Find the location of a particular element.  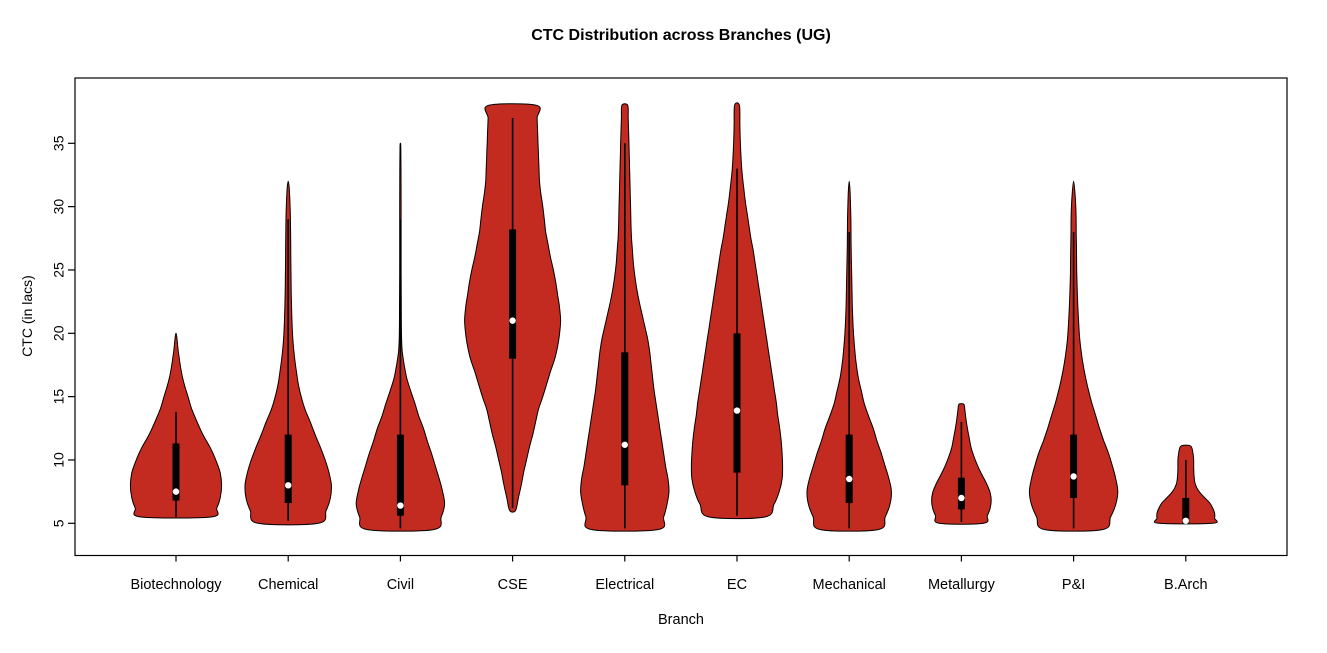

category-label-p-and-i: P&I is located at coordinates (1073, 585).